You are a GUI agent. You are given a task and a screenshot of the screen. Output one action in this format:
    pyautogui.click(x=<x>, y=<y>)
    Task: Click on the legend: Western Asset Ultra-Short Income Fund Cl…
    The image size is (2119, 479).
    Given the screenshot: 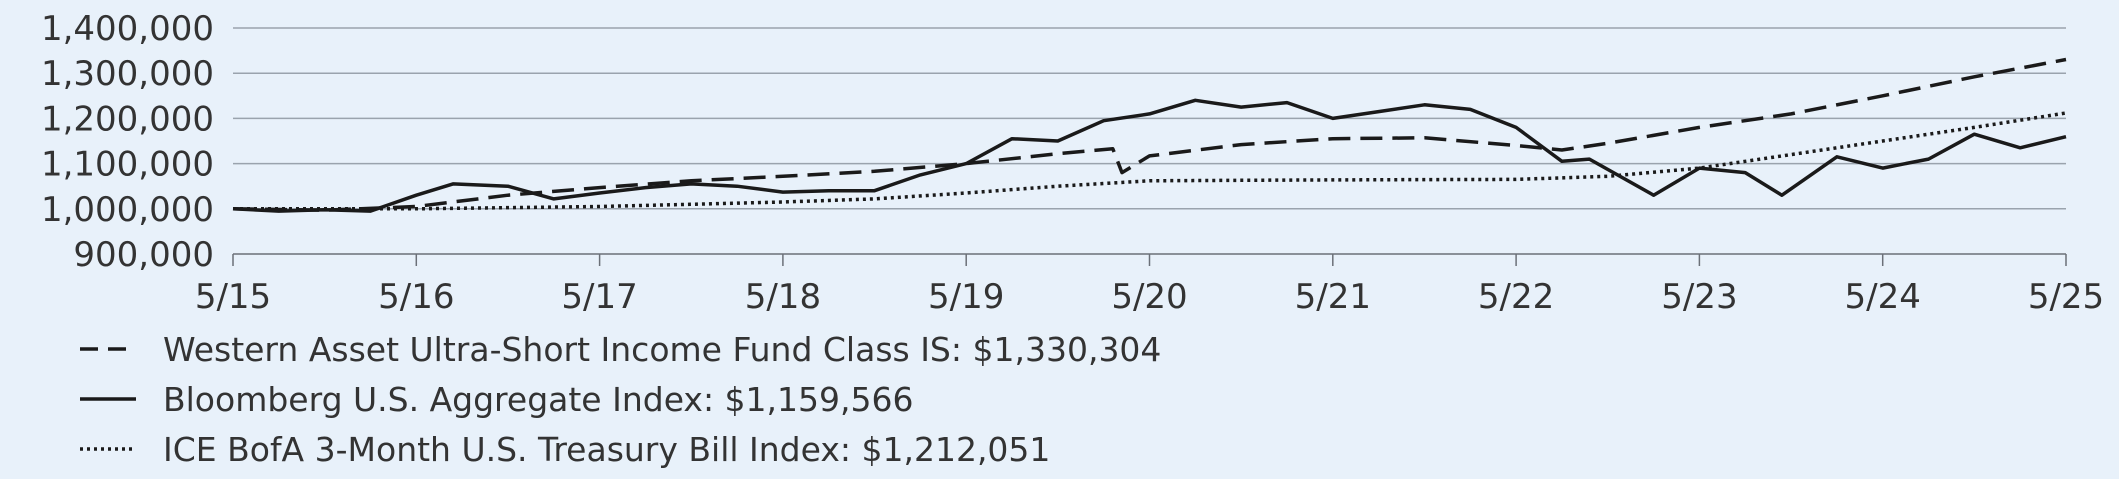 What is the action you would take?
    pyautogui.click(x=620, y=399)
    